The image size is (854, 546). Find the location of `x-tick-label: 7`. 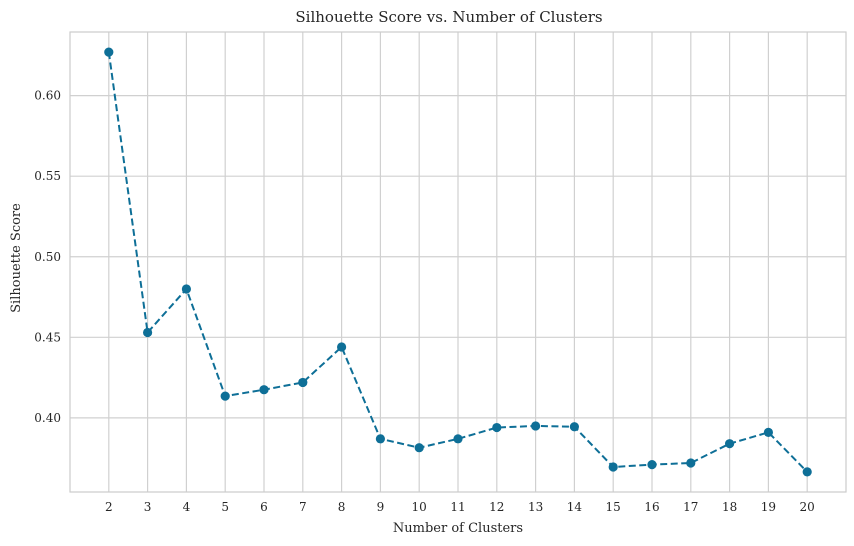

x-tick-label: 7 is located at coordinates (303, 507).